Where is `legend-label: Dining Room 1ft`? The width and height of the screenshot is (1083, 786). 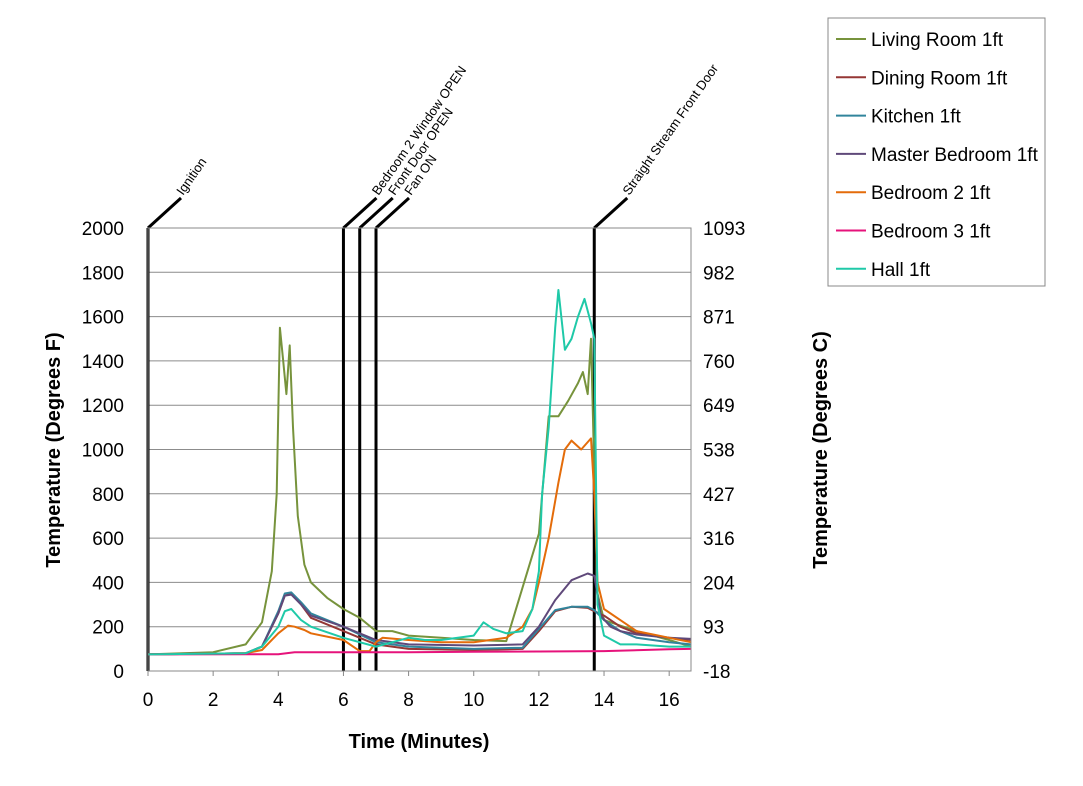
legend-label: Dining Room 1ft is located at coordinates (939, 78).